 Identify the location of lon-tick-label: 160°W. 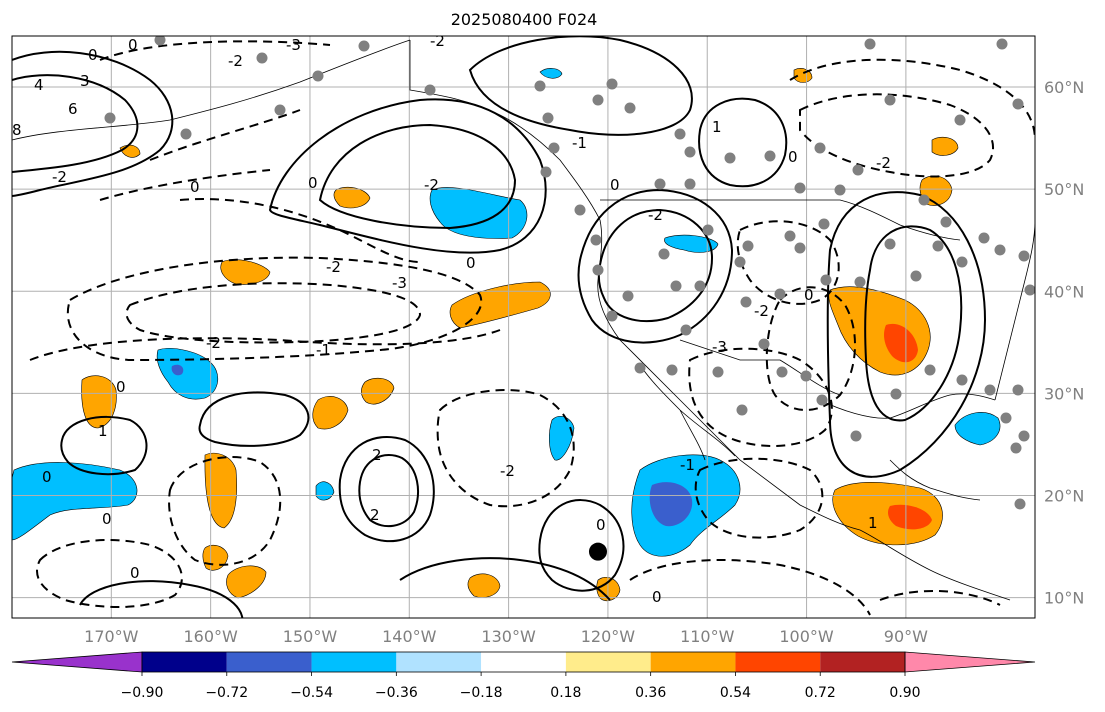
(210, 636).